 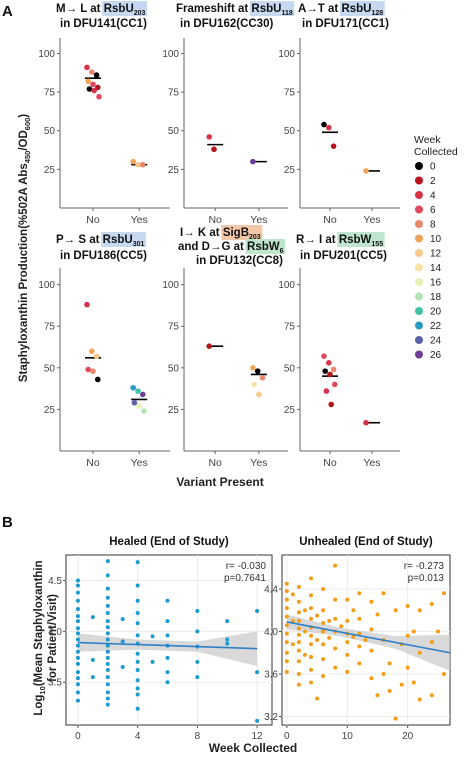 I want to click on legend-label-week-6: 6, so click(x=433, y=210).